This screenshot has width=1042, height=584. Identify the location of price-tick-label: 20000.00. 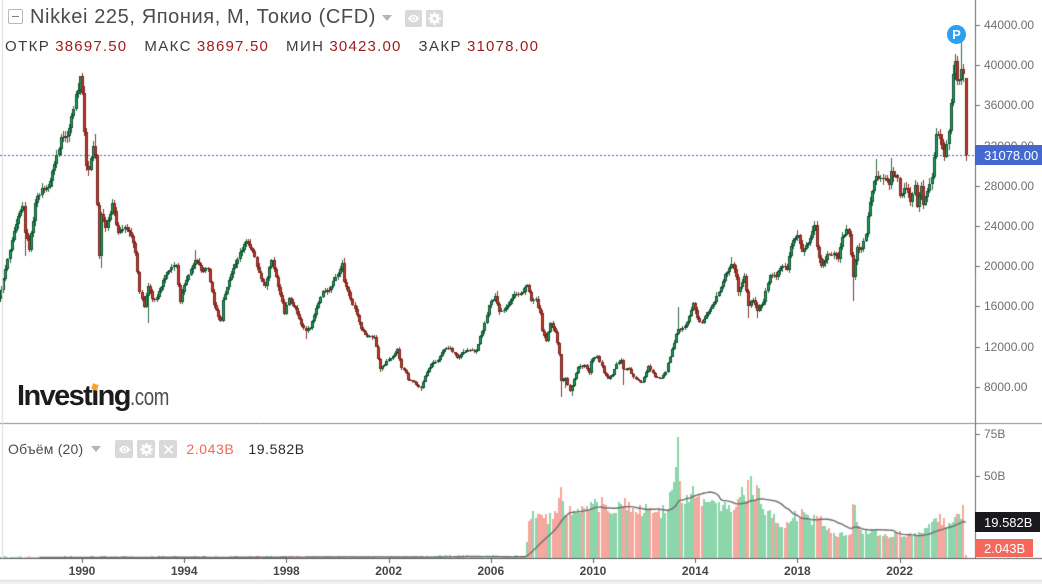
(1009, 266).